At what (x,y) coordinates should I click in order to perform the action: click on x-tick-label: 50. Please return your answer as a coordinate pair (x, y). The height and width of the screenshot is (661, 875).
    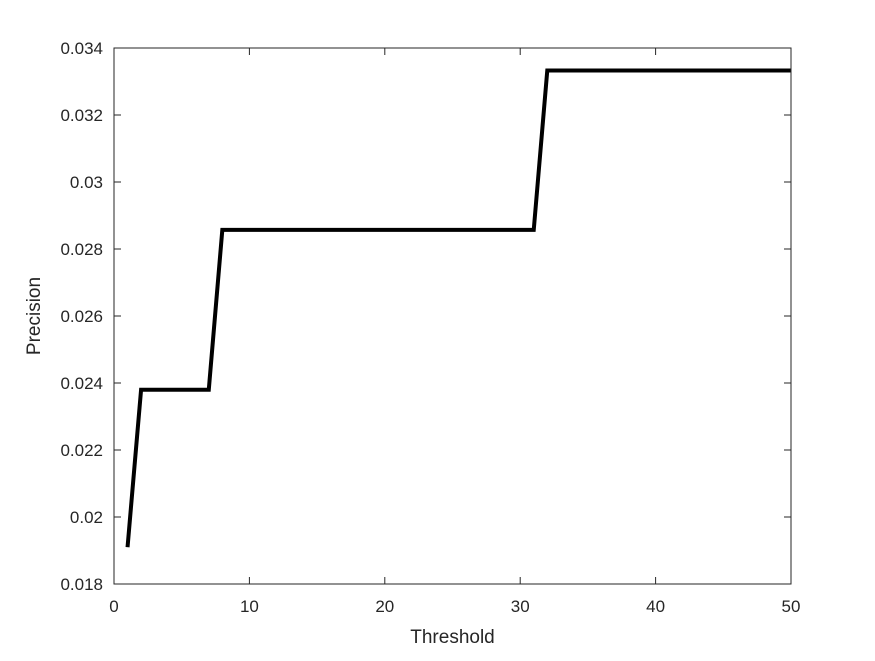
    Looking at the image, I should click on (791, 606).